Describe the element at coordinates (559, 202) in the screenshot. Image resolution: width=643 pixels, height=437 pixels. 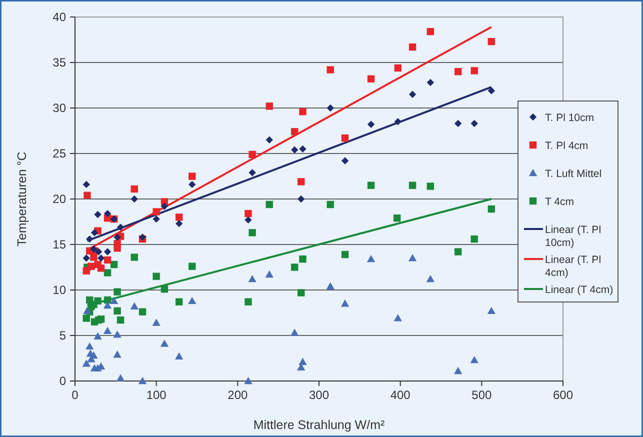
I see `legend-label: T 4cm` at that location.